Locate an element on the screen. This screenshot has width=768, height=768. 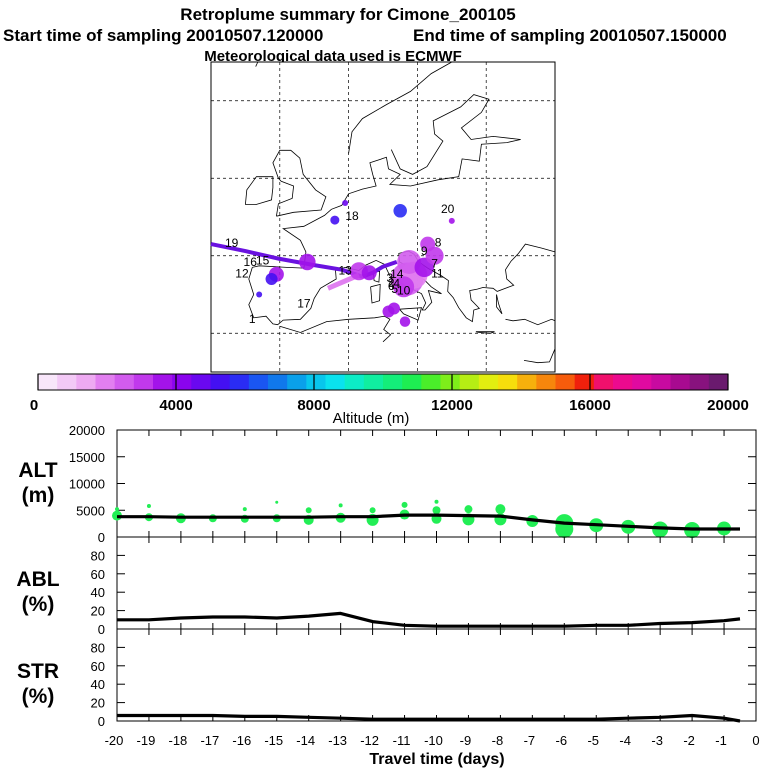
x-tick-label: -18 is located at coordinates (178, 740).